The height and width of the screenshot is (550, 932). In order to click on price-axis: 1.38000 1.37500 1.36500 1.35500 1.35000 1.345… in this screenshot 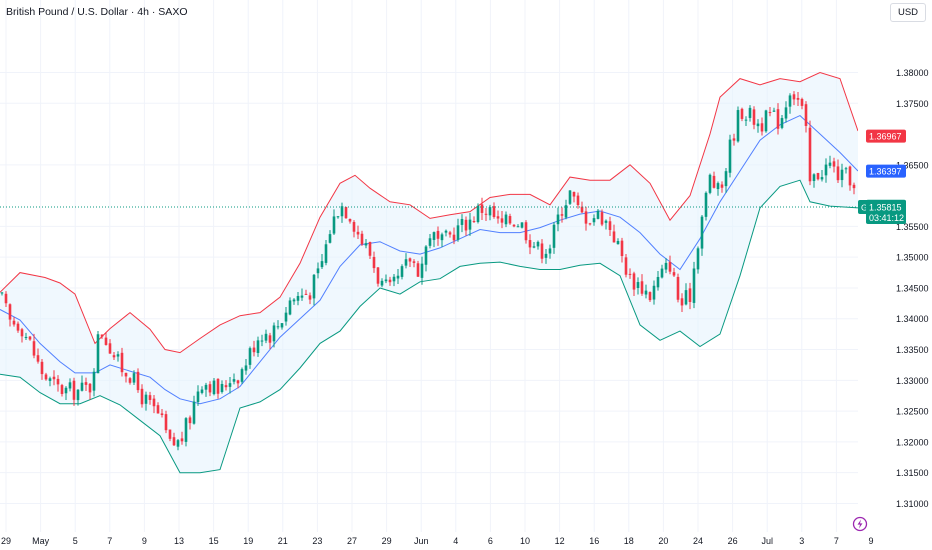, I will do `click(895, 275)`.